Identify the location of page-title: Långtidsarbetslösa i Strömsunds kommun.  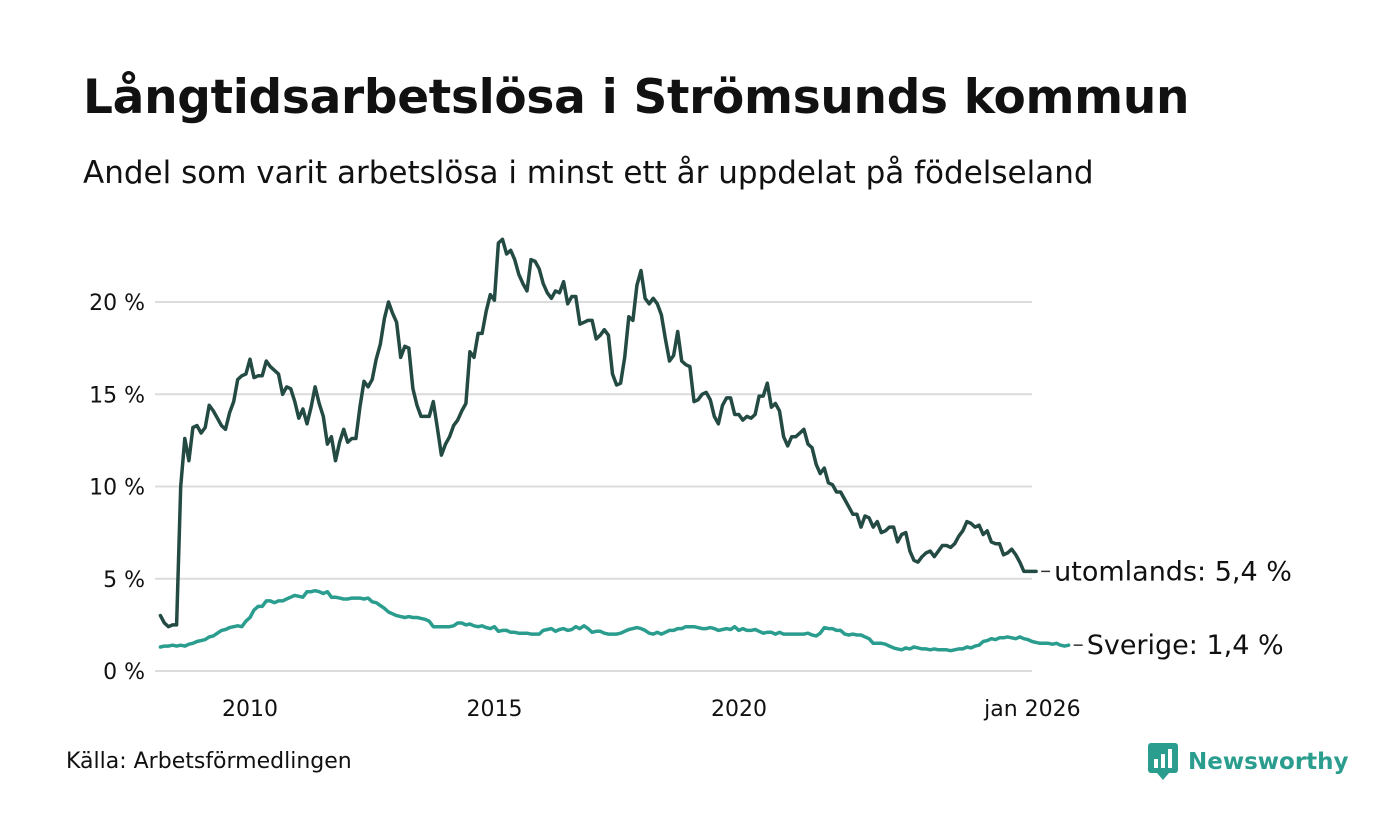
(636, 97).